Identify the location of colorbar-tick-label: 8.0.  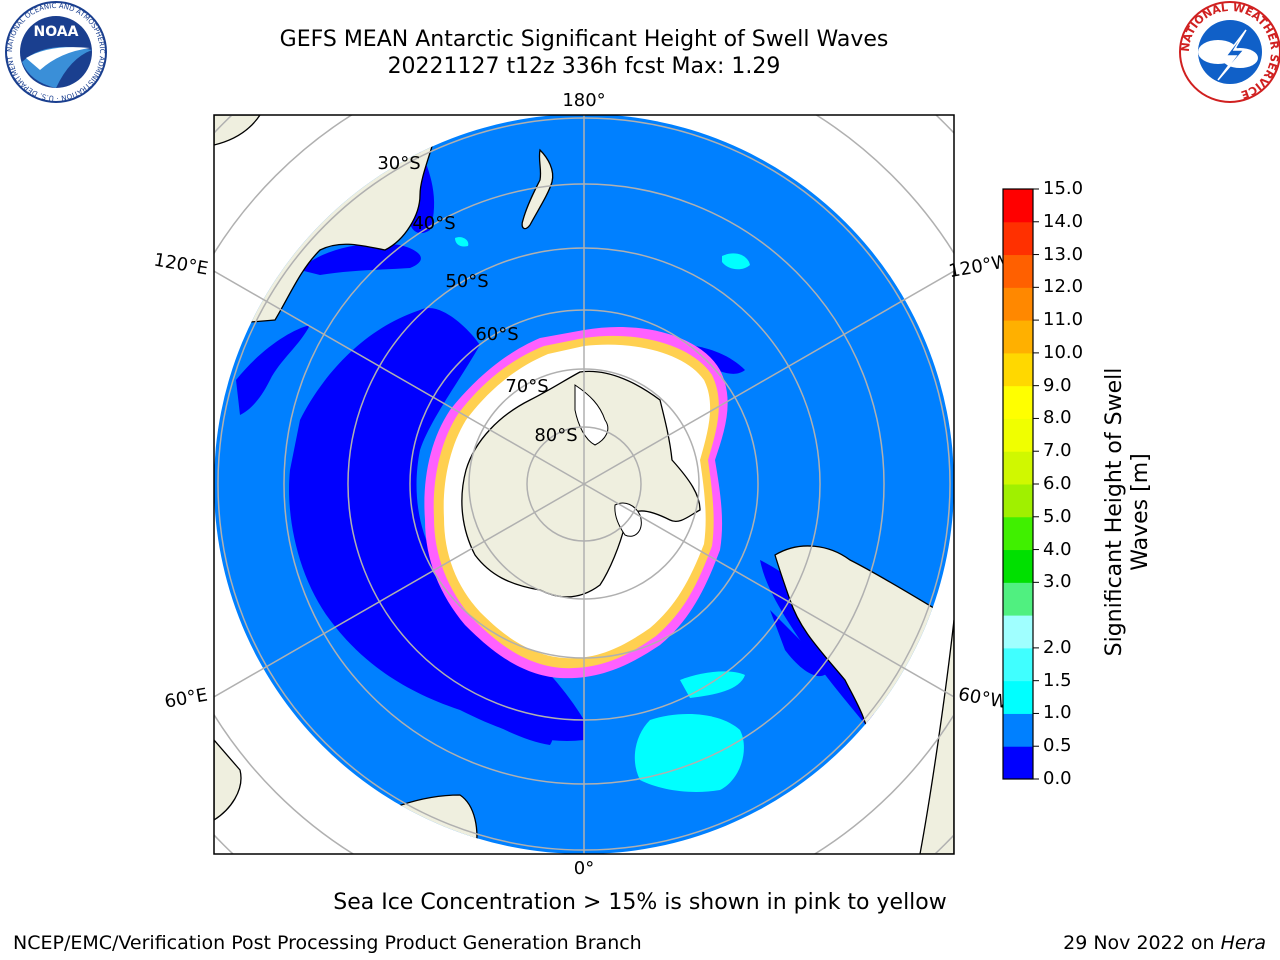
(1057, 418).